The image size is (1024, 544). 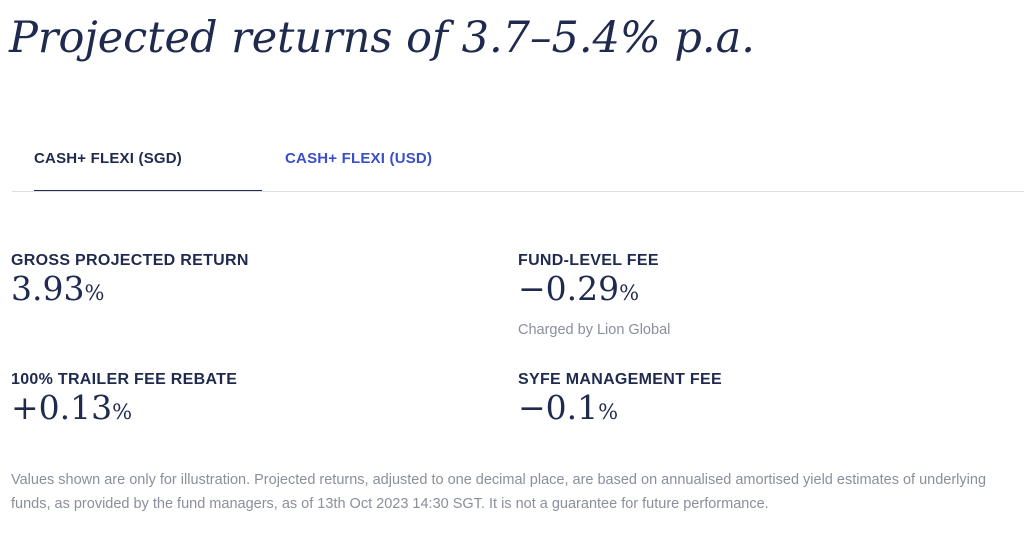 What do you see at coordinates (558, 407) in the screenshot?
I see `metric-number: −0.1` at bounding box center [558, 407].